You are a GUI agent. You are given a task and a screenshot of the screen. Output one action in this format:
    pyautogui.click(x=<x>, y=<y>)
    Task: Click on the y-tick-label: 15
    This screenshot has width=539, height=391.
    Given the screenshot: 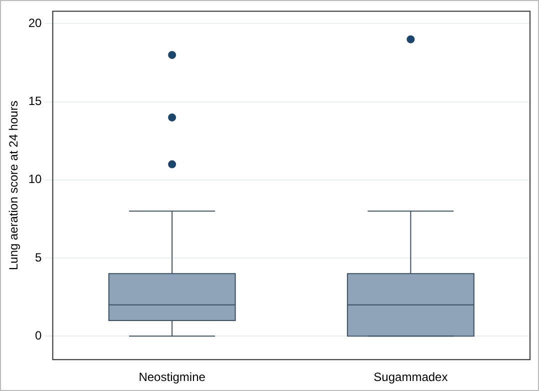 What is the action you would take?
    pyautogui.click(x=35, y=101)
    